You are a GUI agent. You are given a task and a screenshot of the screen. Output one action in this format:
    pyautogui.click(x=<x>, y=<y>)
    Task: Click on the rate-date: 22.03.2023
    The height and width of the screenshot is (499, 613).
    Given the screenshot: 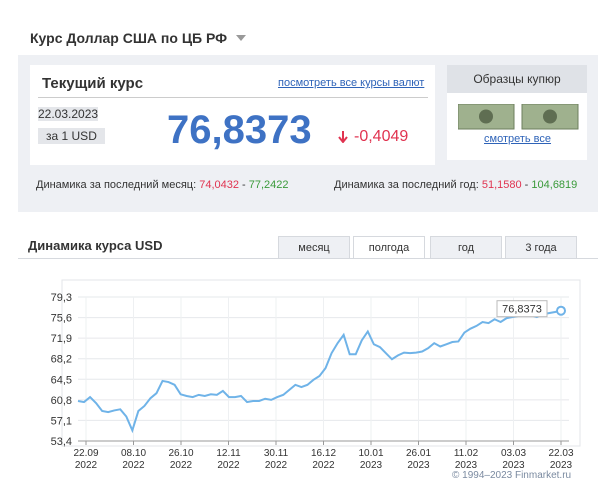 What is the action you would take?
    pyautogui.click(x=68, y=114)
    